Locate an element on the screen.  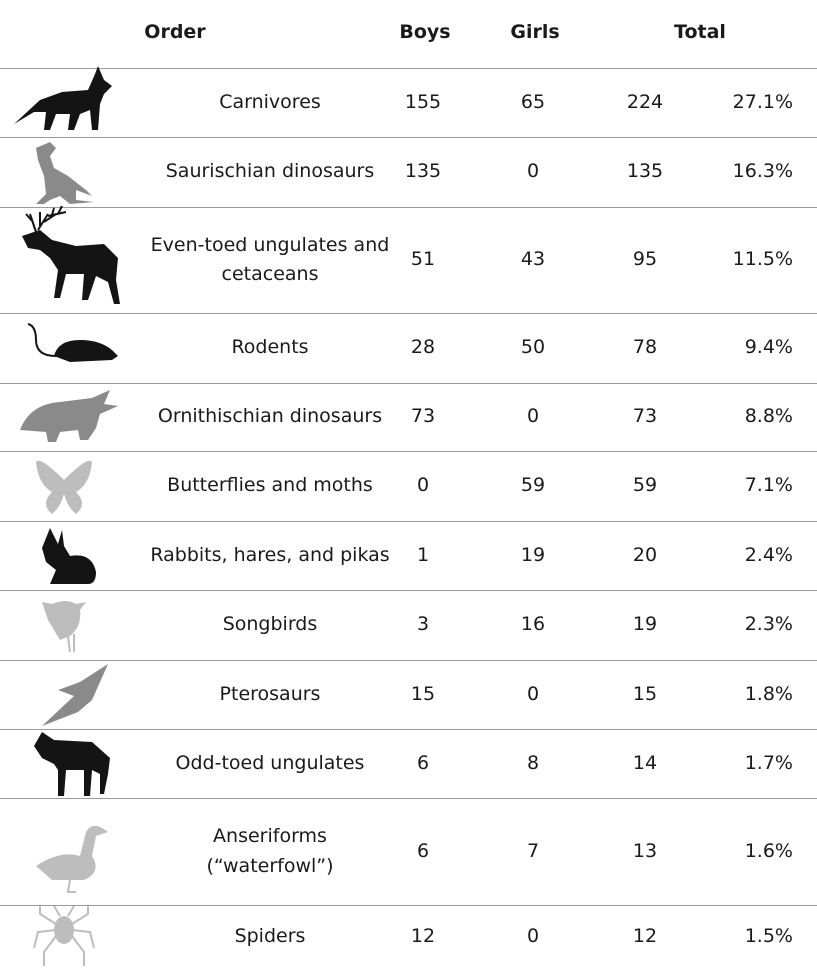
order-line: Saurischian dinosaurs is located at coordinates (270, 171).